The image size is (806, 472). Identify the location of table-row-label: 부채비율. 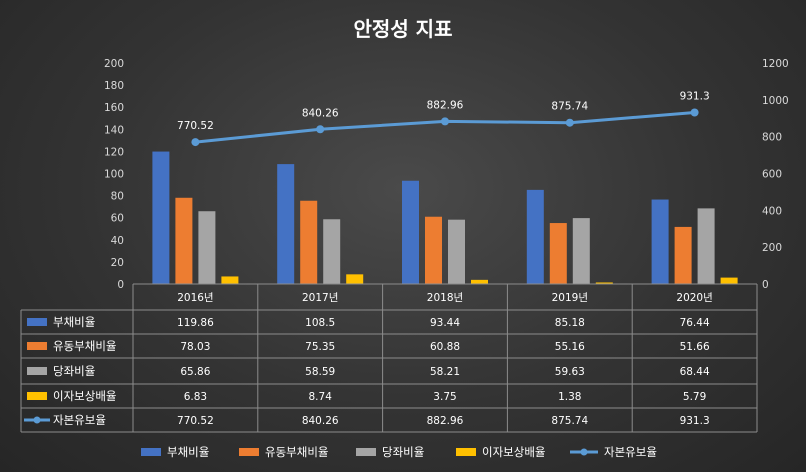
(74, 322).